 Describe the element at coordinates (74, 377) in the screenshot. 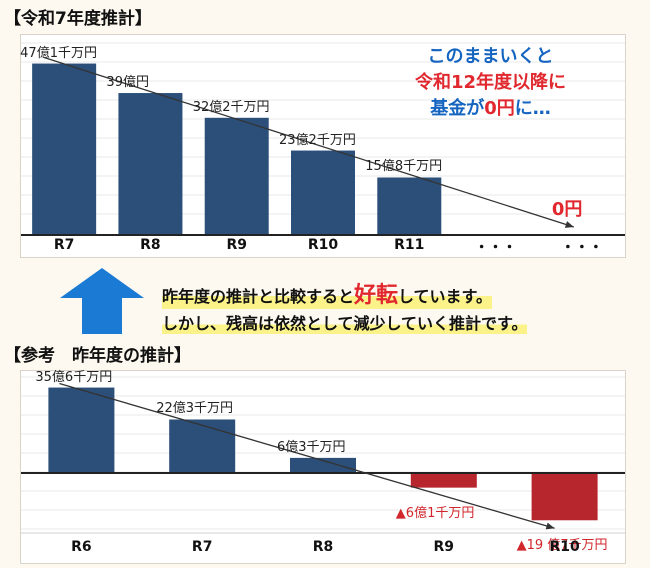

I see `value-label: 35億6千万円` at that location.